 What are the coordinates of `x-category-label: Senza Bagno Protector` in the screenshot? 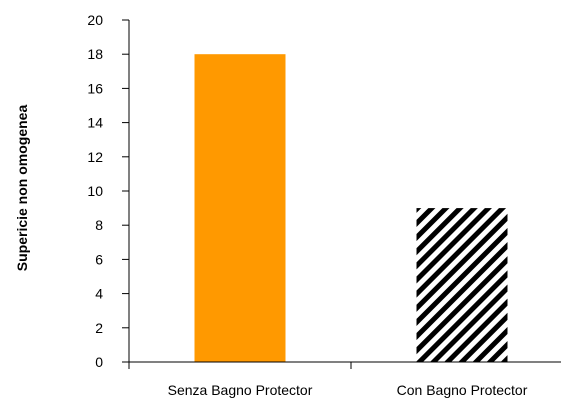 It's located at (240, 390).